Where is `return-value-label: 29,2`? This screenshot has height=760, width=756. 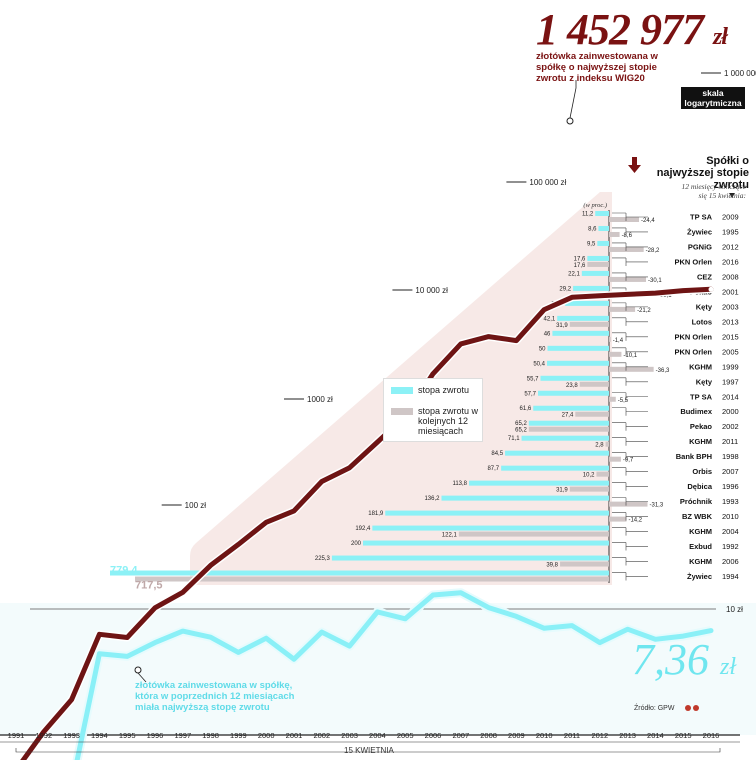 return-value-label: 29,2 is located at coordinates (565, 289).